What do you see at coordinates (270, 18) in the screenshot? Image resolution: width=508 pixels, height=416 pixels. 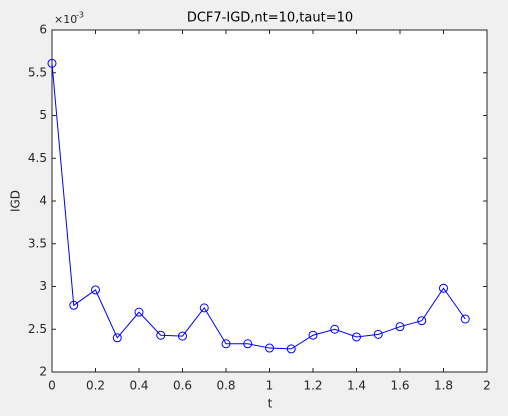 I see `chart-title: DCF7-IGD,nt=10,taut=10` at bounding box center [270, 18].